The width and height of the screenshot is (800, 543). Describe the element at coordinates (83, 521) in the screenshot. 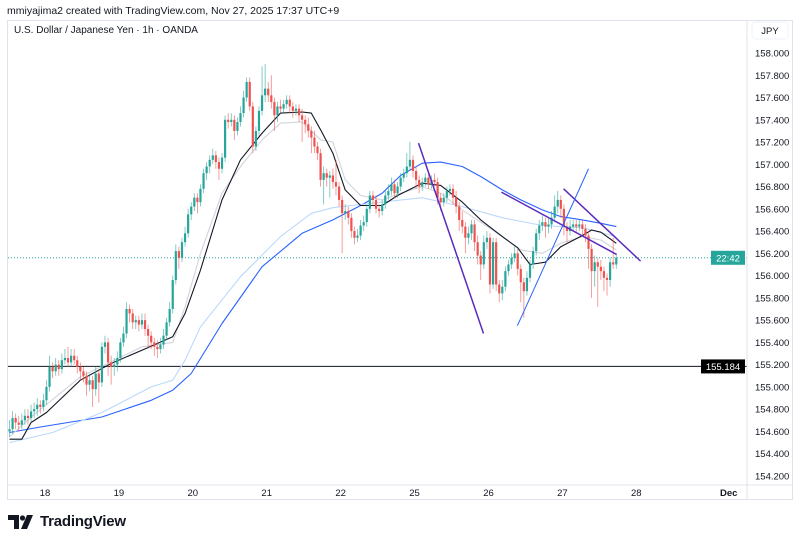

I see `tradingview-logo-text: TradingView` at that location.